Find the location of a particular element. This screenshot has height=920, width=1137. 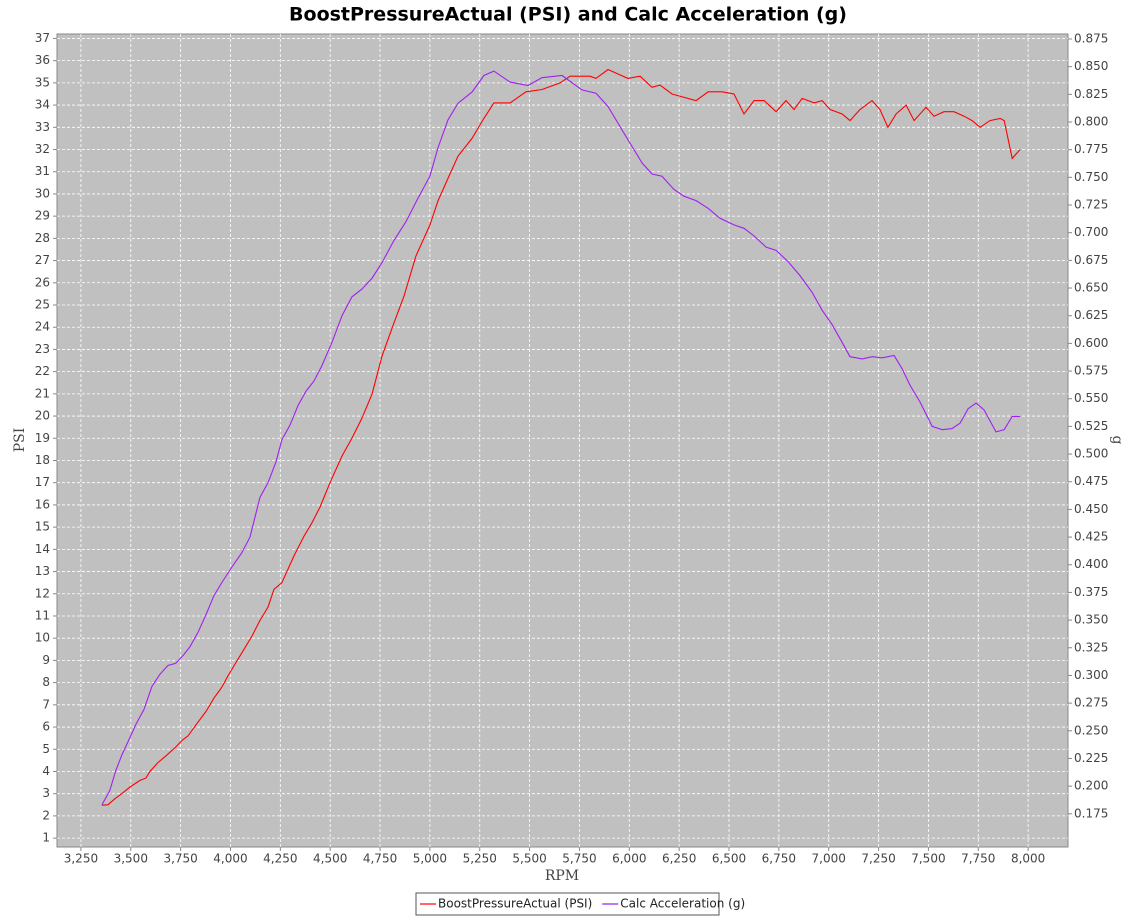

y2-tick-label: 0.500 is located at coordinates (1091, 454).